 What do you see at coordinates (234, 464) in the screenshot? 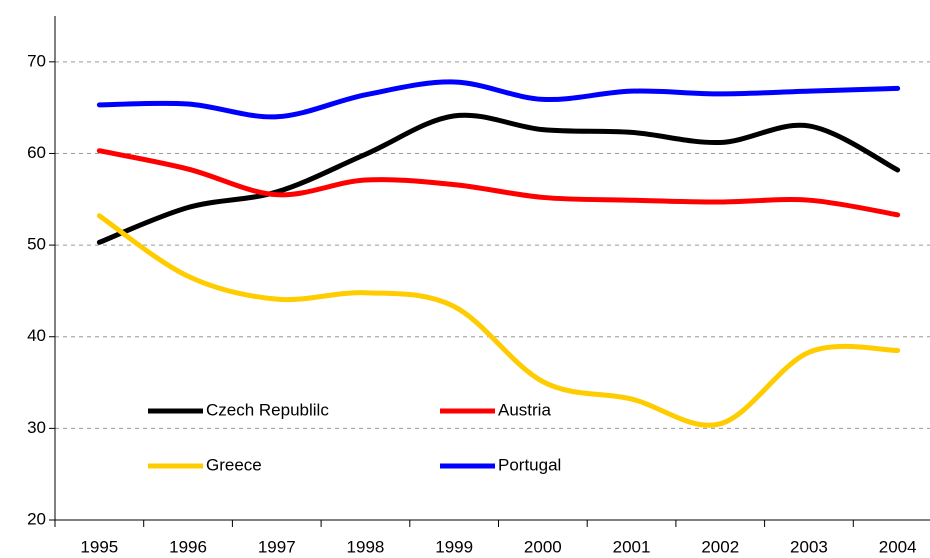
I see `legend-label: Greece` at bounding box center [234, 464].